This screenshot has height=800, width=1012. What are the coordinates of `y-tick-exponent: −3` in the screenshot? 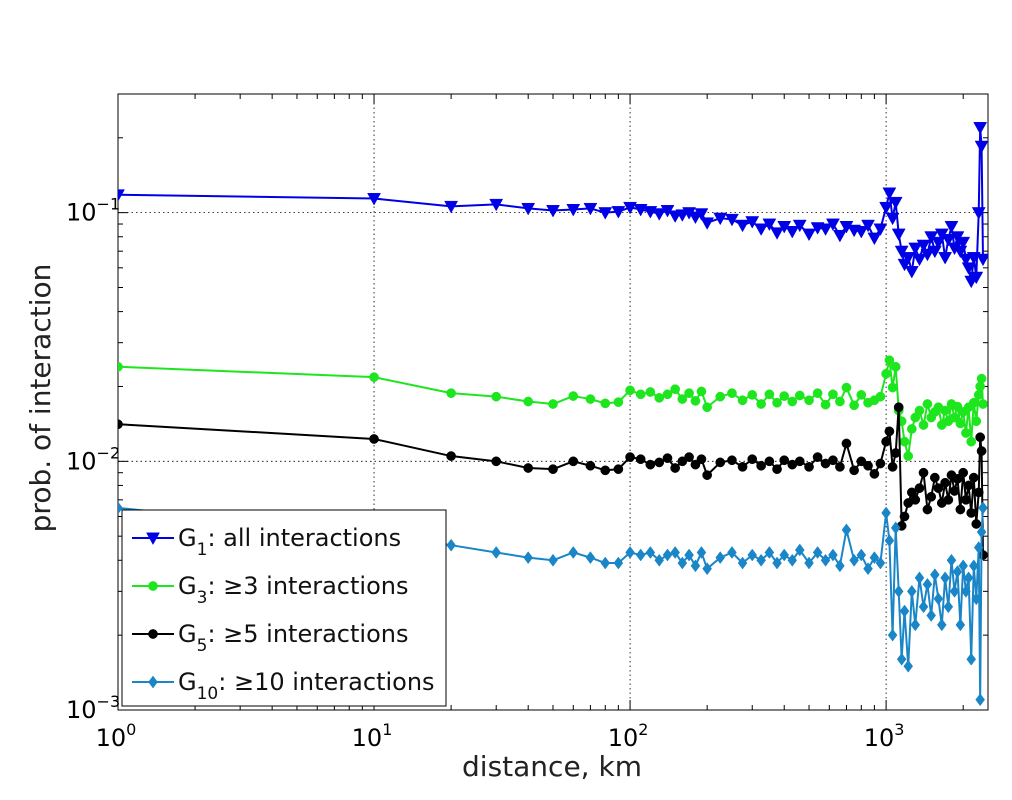 It's located at (109, 701).